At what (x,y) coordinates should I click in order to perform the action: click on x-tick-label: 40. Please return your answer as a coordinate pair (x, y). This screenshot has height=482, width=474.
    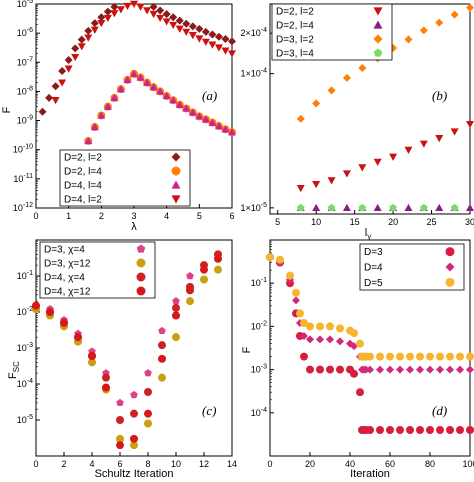
    Looking at the image, I should click on (350, 464).